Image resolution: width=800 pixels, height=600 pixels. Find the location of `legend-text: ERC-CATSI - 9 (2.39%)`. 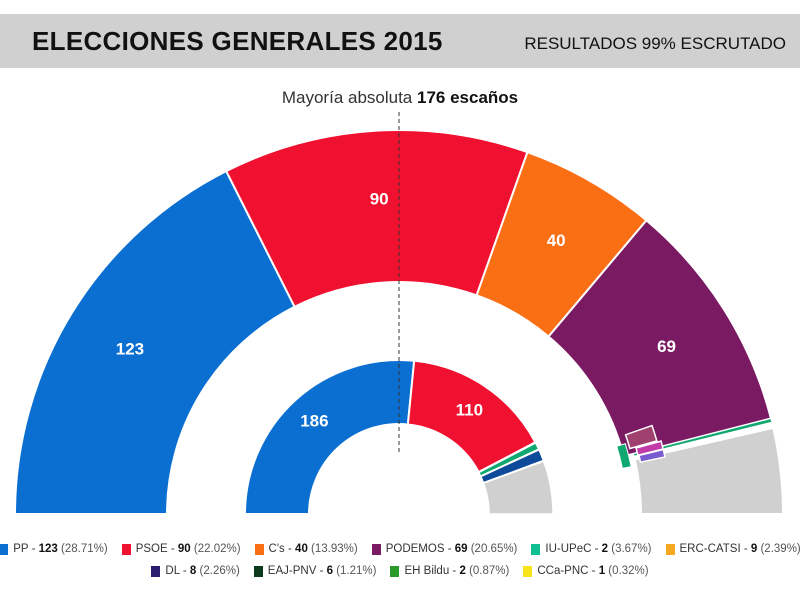

legend-text: ERC-CATSI - 9 (2.39%) is located at coordinates (740, 549).